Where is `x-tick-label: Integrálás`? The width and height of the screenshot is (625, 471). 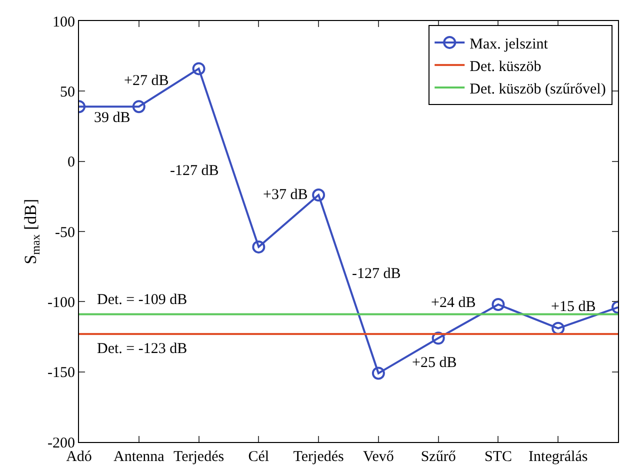
x-tick-label: Integrálás is located at coordinates (558, 457).